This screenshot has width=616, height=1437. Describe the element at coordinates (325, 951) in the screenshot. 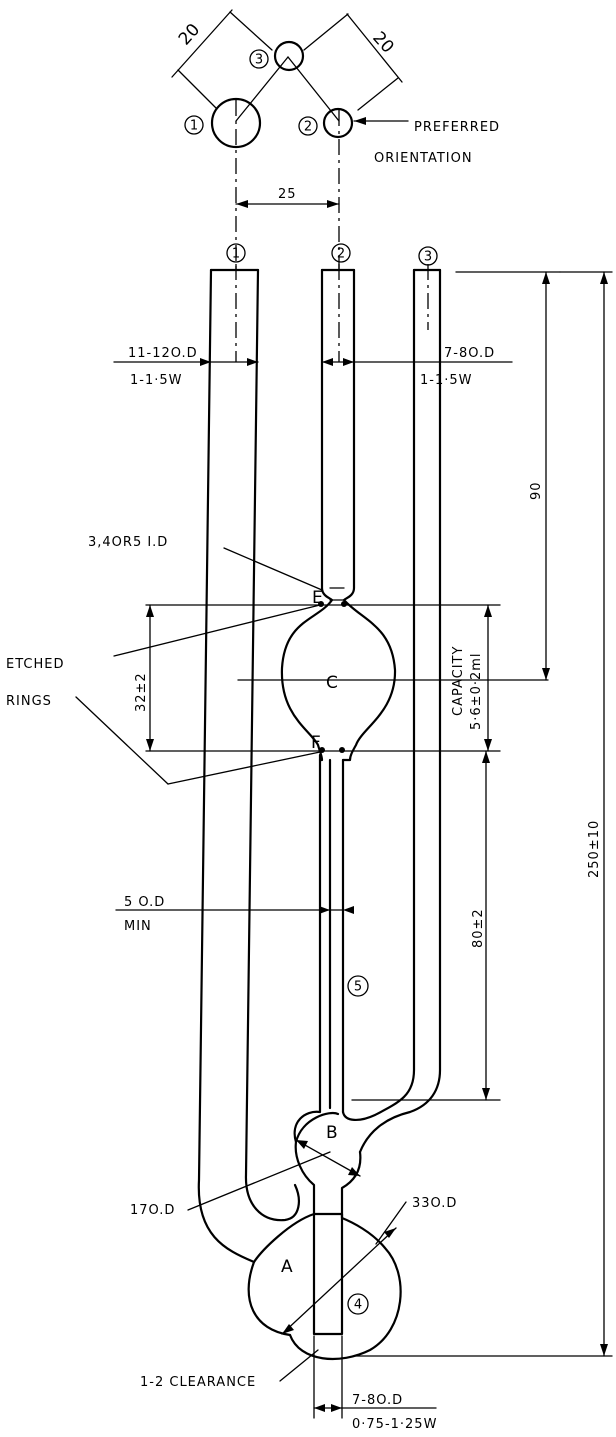

I see `bulb-letters: C E F B A 4 5` at that location.